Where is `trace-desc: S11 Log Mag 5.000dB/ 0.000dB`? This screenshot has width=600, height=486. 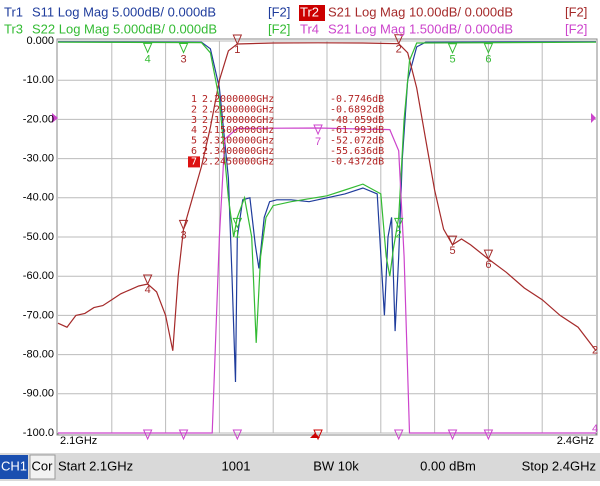 trace-desc: S11 Log Mag 5.000dB/ 0.000dB is located at coordinates (124, 11).